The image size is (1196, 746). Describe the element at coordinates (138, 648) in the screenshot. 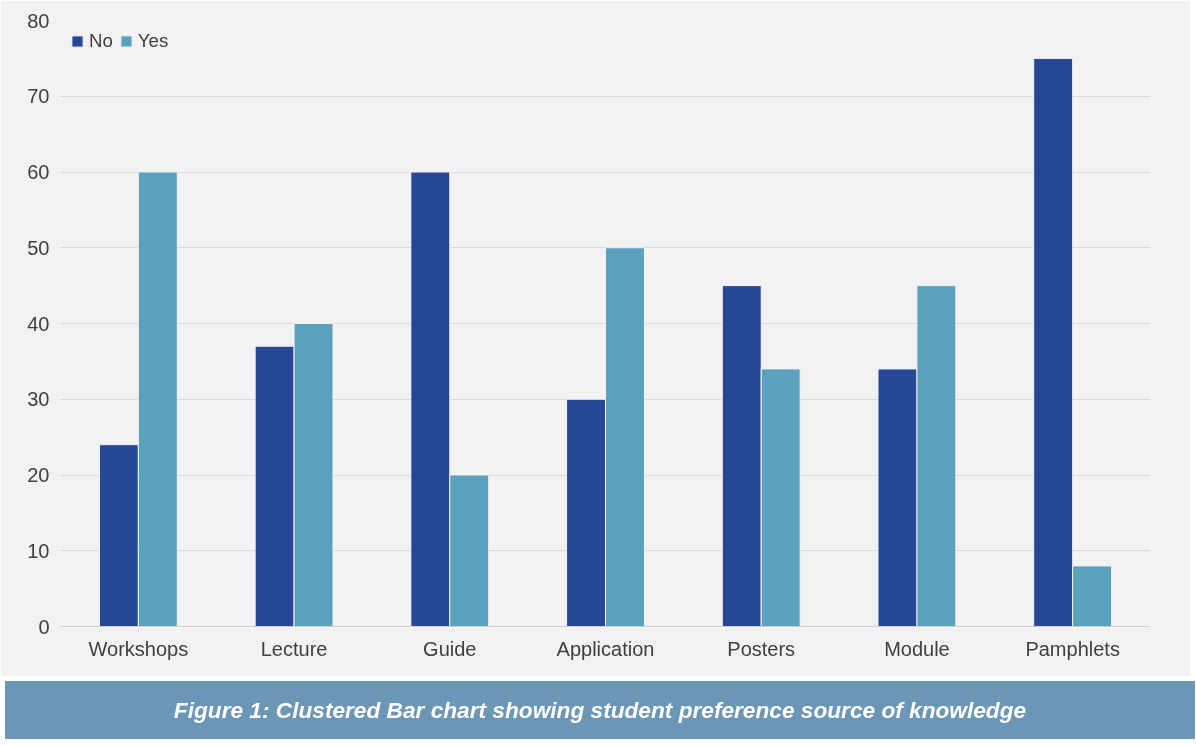

I see `x-tick-label: Workshops` at that location.